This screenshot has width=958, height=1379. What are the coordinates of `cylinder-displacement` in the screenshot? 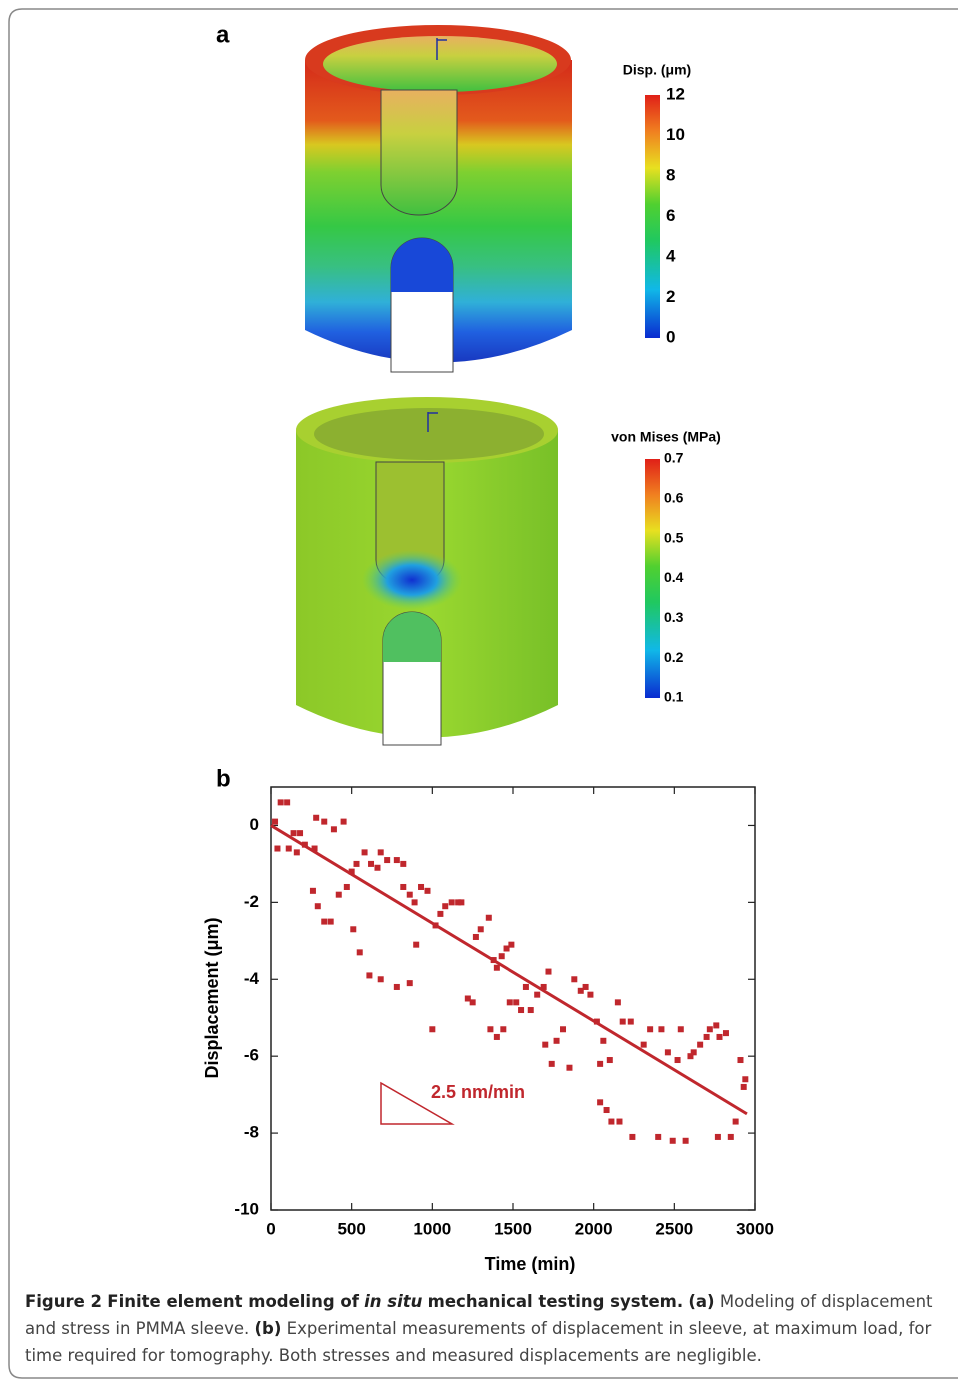 It's located at (438, 199).